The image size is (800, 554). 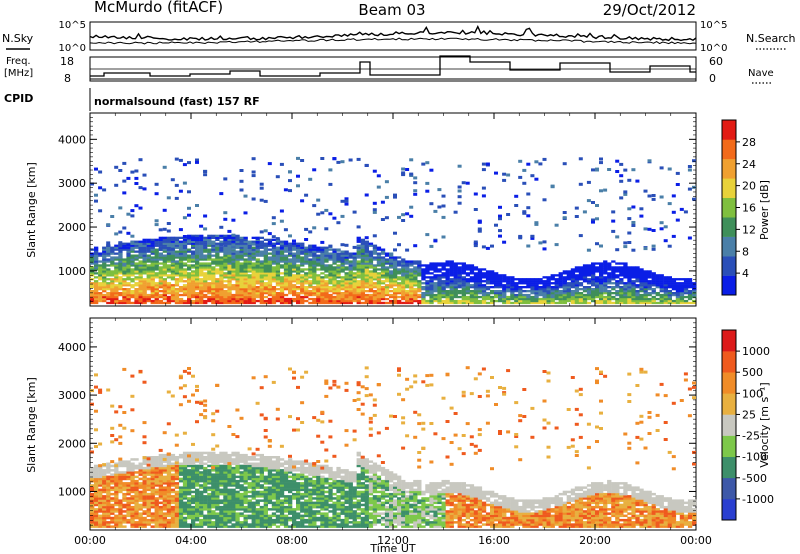 What do you see at coordinates (31, 210) in the screenshot?
I see `power-ylabel: Slant Range [km]` at bounding box center [31, 210].